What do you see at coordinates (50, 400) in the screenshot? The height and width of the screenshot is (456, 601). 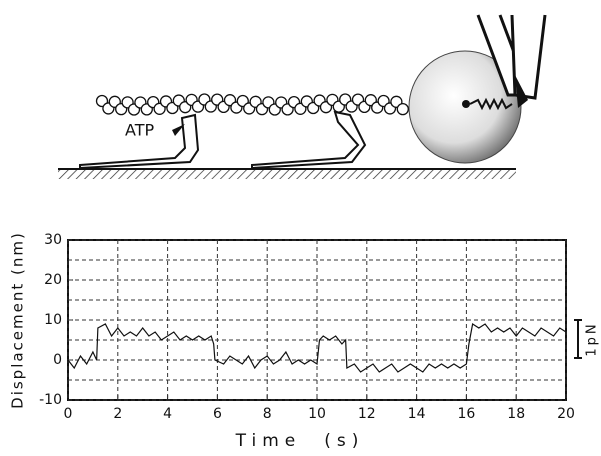 I see `y-tick-label: -10` at bounding box center [50, 400].